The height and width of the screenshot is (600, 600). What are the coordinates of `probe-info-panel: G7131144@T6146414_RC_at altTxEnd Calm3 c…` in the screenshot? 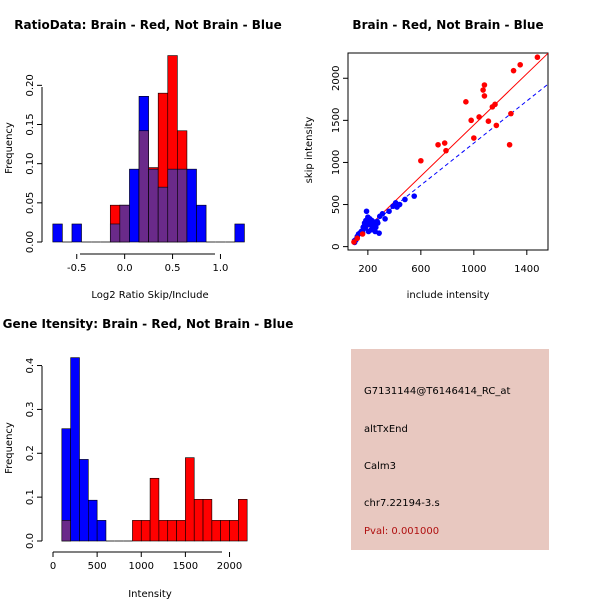 It's located at (450, 449).